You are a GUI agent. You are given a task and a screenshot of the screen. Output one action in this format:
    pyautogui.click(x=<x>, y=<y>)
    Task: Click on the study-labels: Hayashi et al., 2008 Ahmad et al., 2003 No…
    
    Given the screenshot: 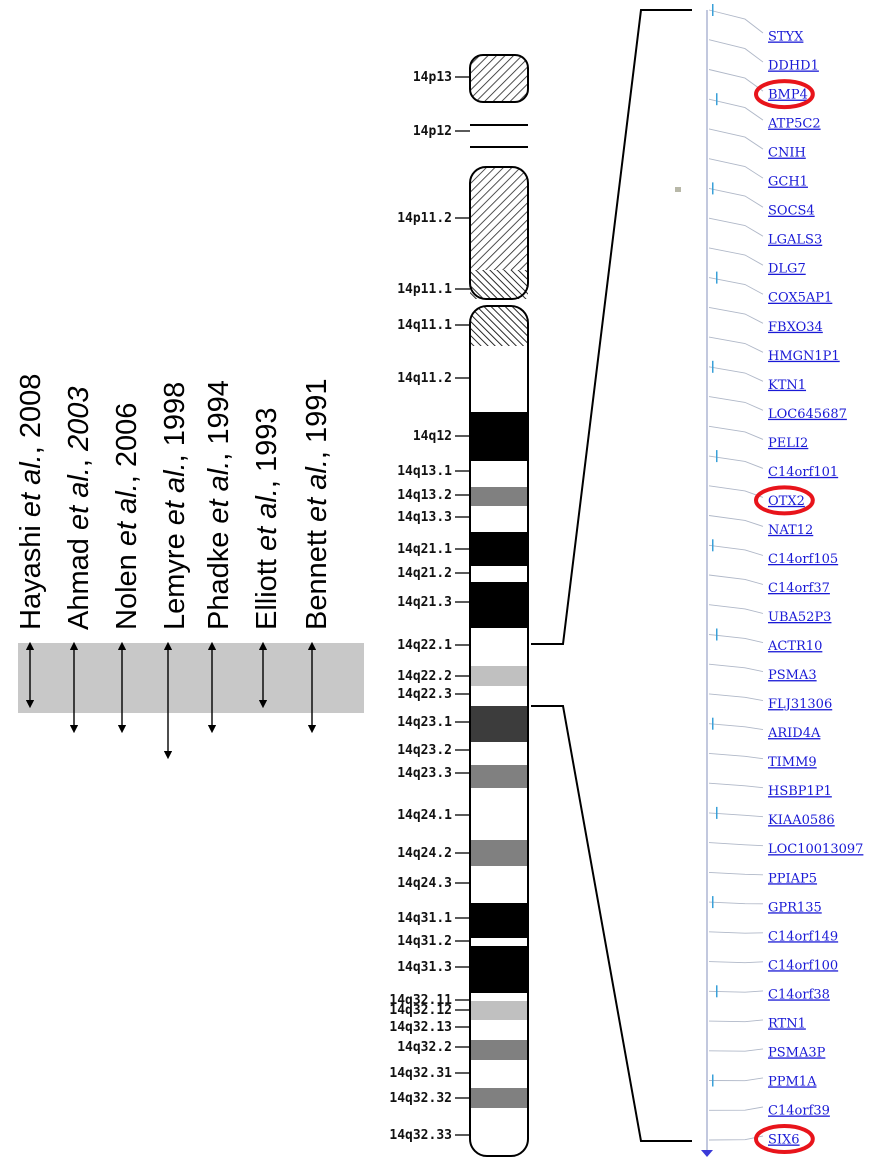 What is the action you would take?
    pyautogui.click(x=174, y=502)
    